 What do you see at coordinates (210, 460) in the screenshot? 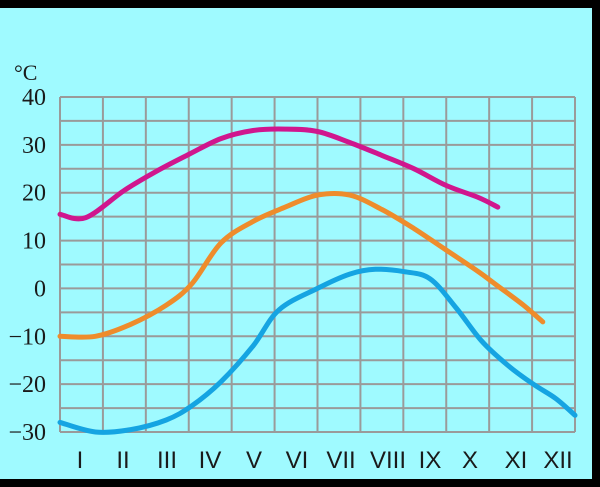
I see `x-tick-label: IV` at bounding box center [210, 460].